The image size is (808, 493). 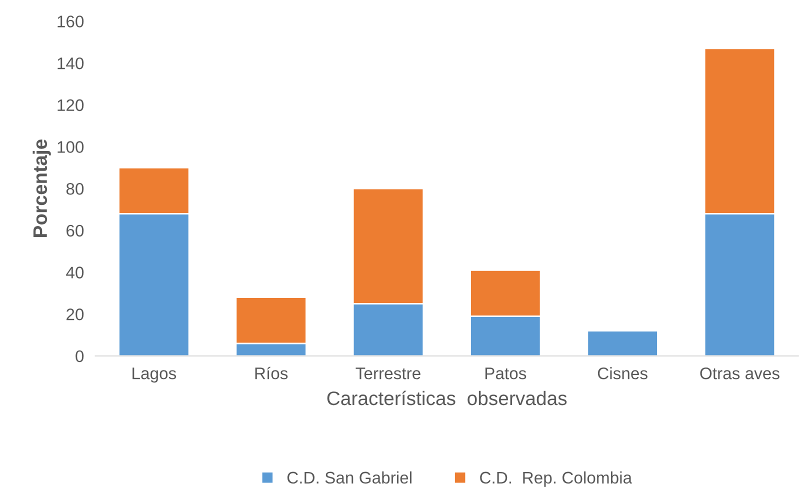 I want to click on y-tick-label: 160, so click(x=71, y=22).